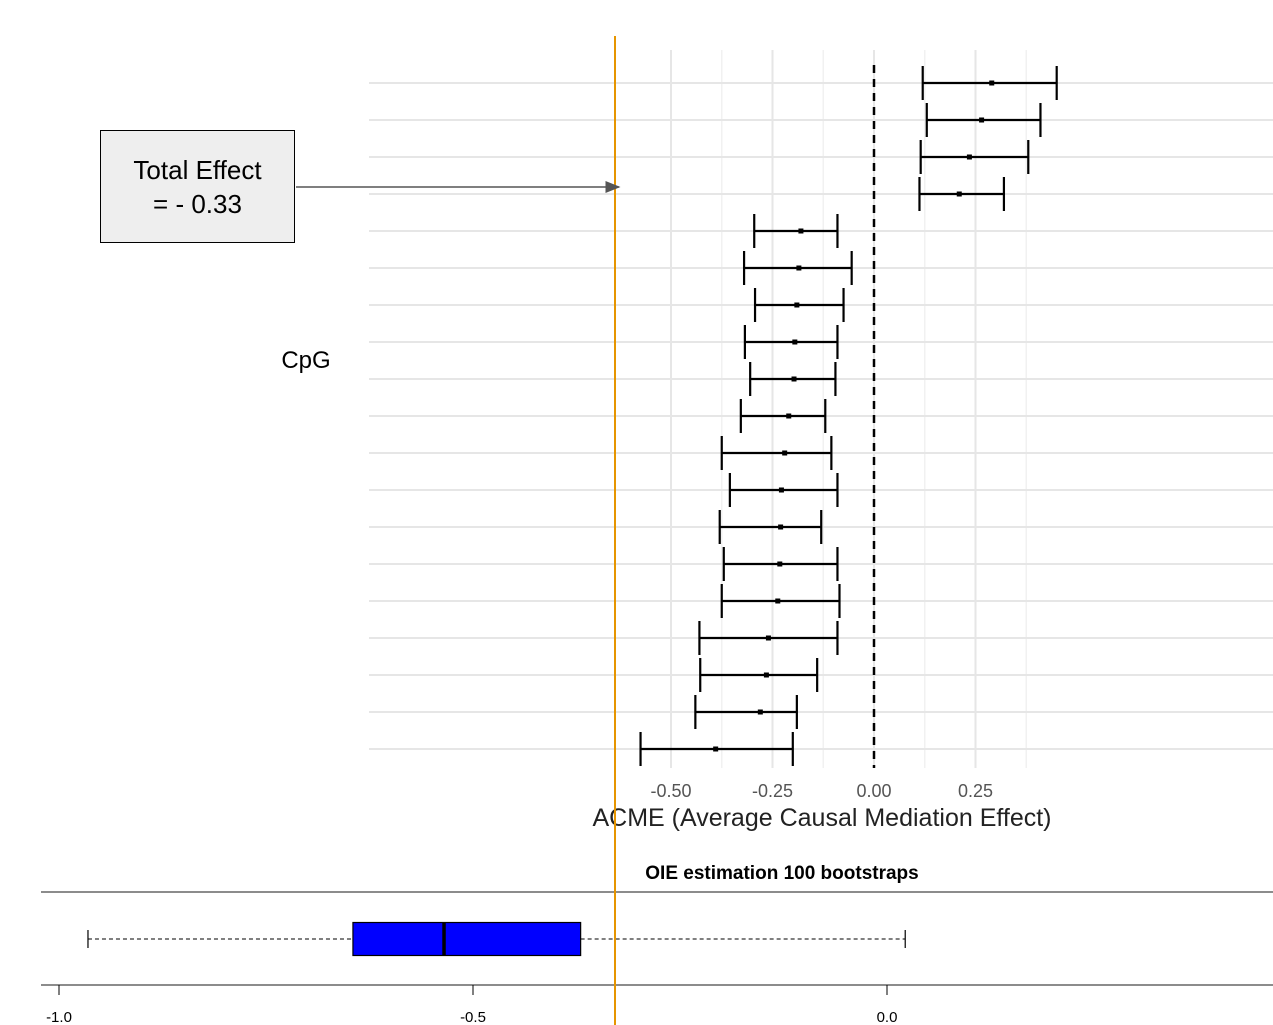  What do you see at coordinates (467, 939) in the screenshot?
I see `iqr-box` at bounding box center [467, 939].